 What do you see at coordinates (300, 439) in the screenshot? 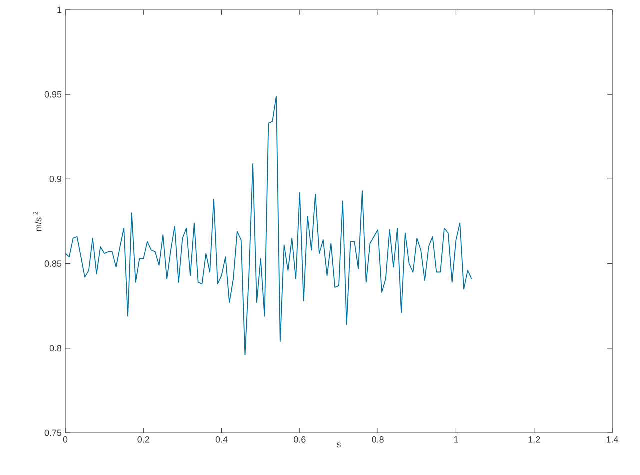
I see `x-tick-label: 0.6` at bounding box center [300, 439].